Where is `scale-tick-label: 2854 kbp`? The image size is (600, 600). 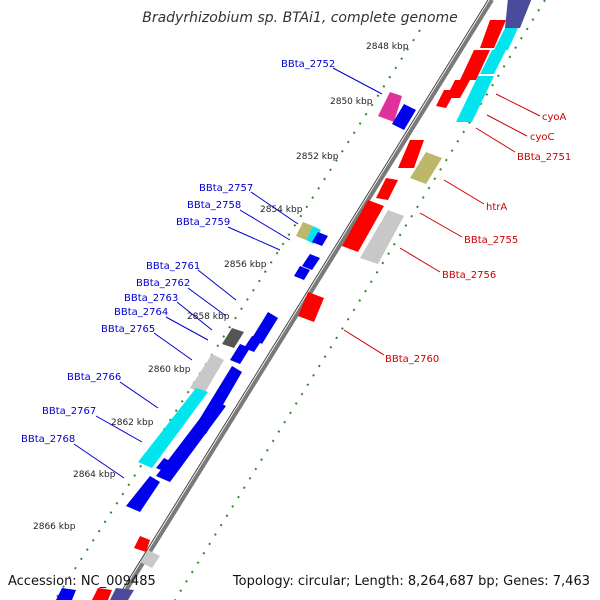
scale-tick-label: 2854 kbp is located at coordinates (281, 210).